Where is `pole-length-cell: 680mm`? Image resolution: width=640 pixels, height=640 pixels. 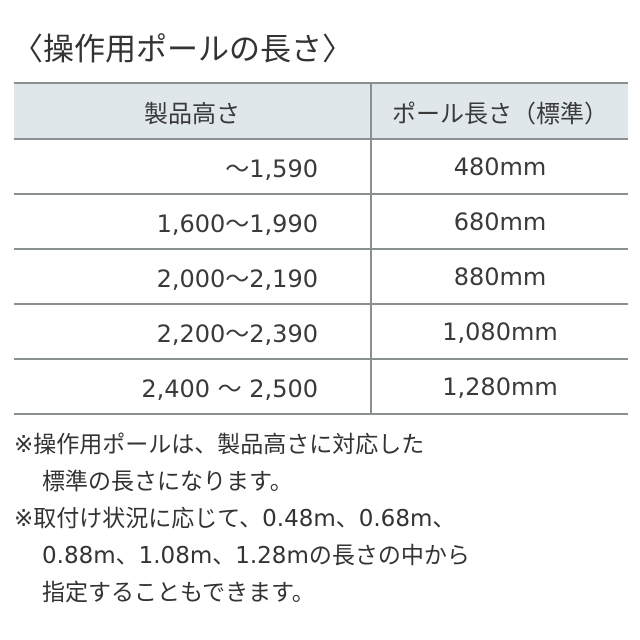 pole-length-cell: 680mm is located at coordinates (499, 222).